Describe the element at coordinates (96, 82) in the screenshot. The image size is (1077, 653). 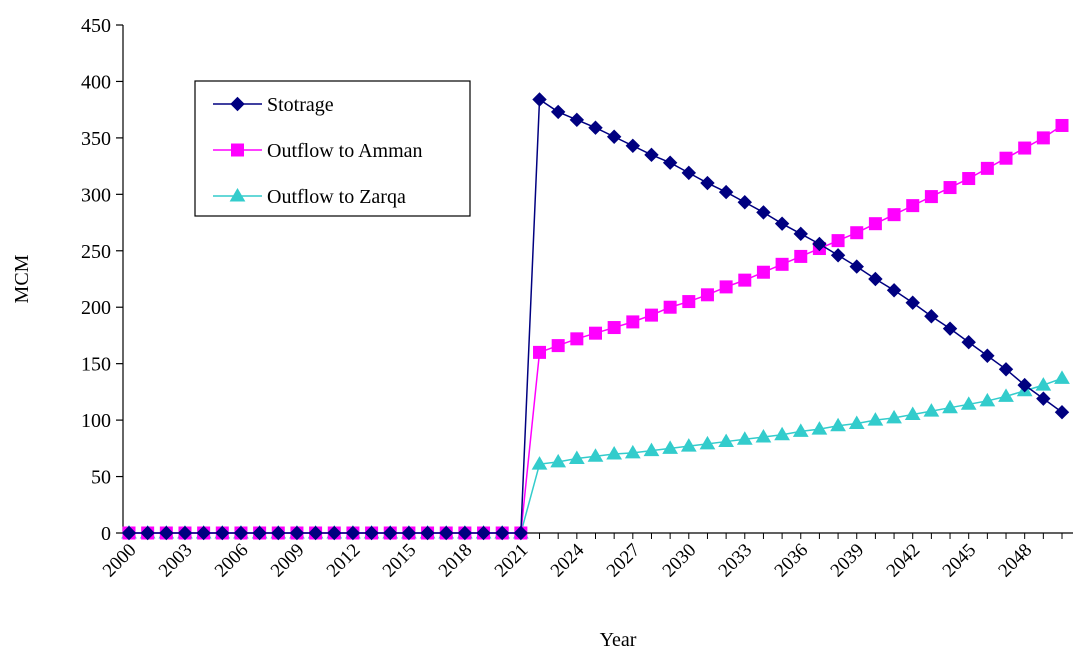
I see `y-tick-label: 400` at that location.